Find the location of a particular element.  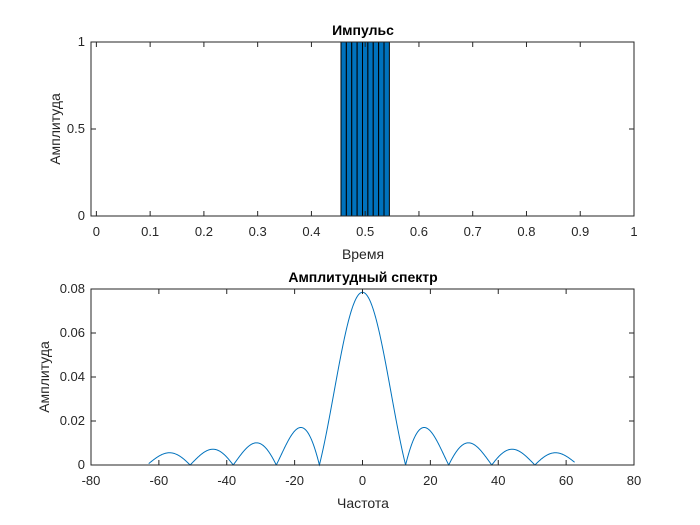

spectrum-x-tick-label: -60 is located at coordinates (158, 480).